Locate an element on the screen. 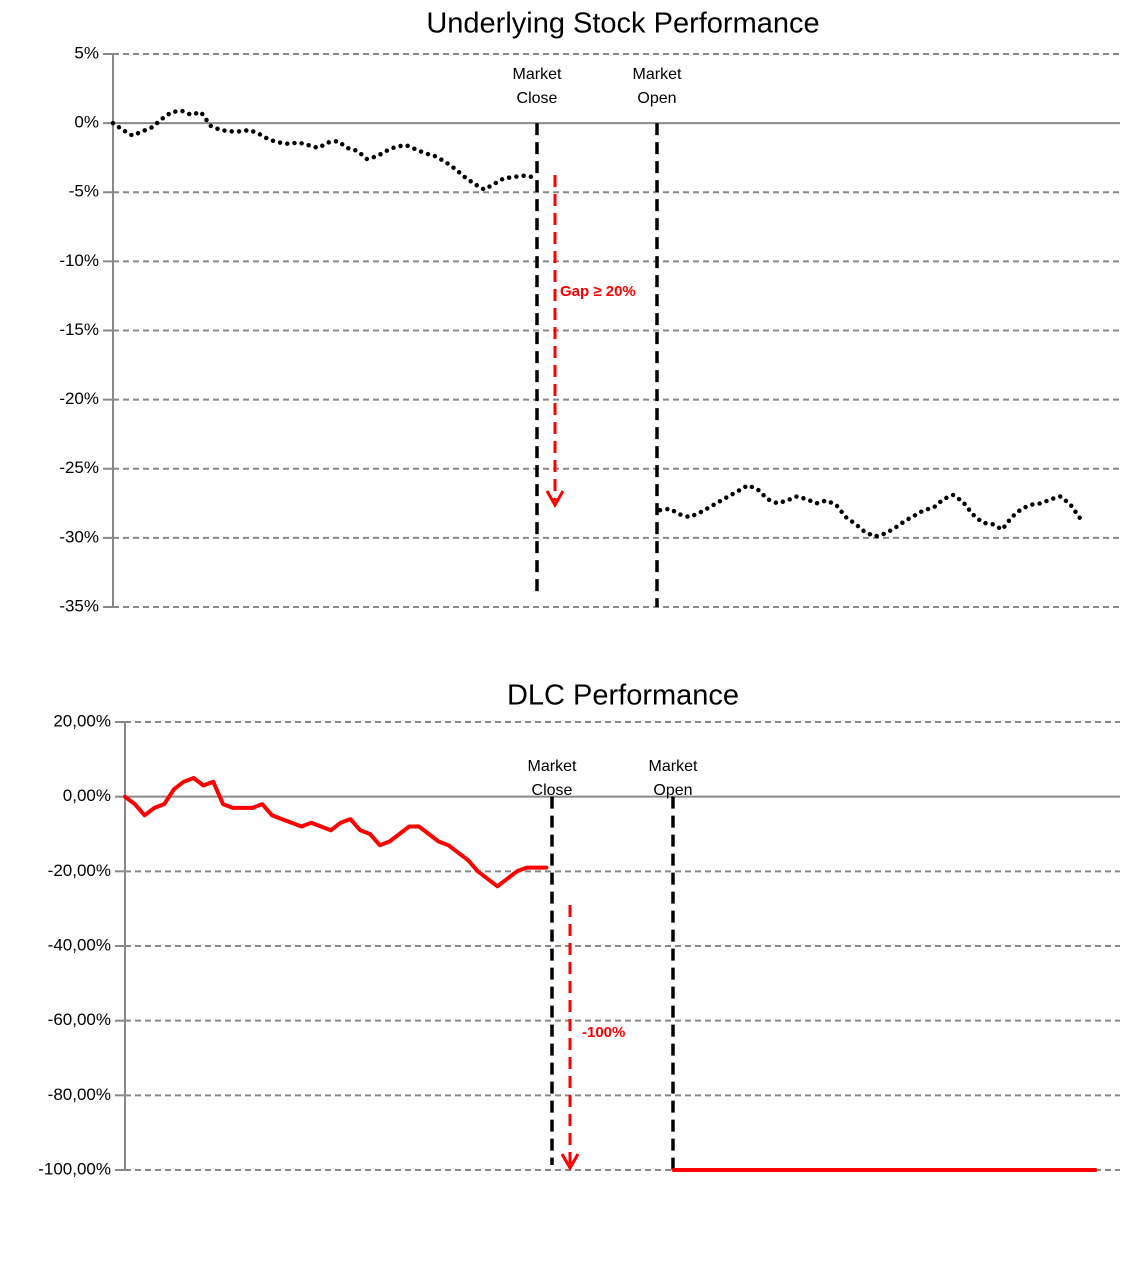 This screenshot has height=1281, width=1128. y-tick-label: -100,00% is located at coordinates (74, 1168).